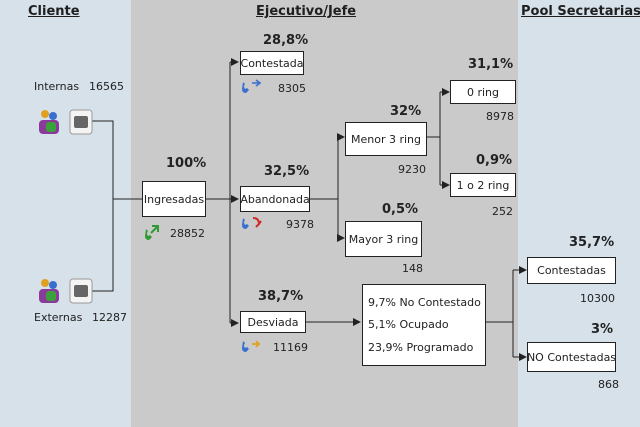 This screenshot has height=427, width=640. I want to click on ingresadas-pct: 100%, so click(186, 163).